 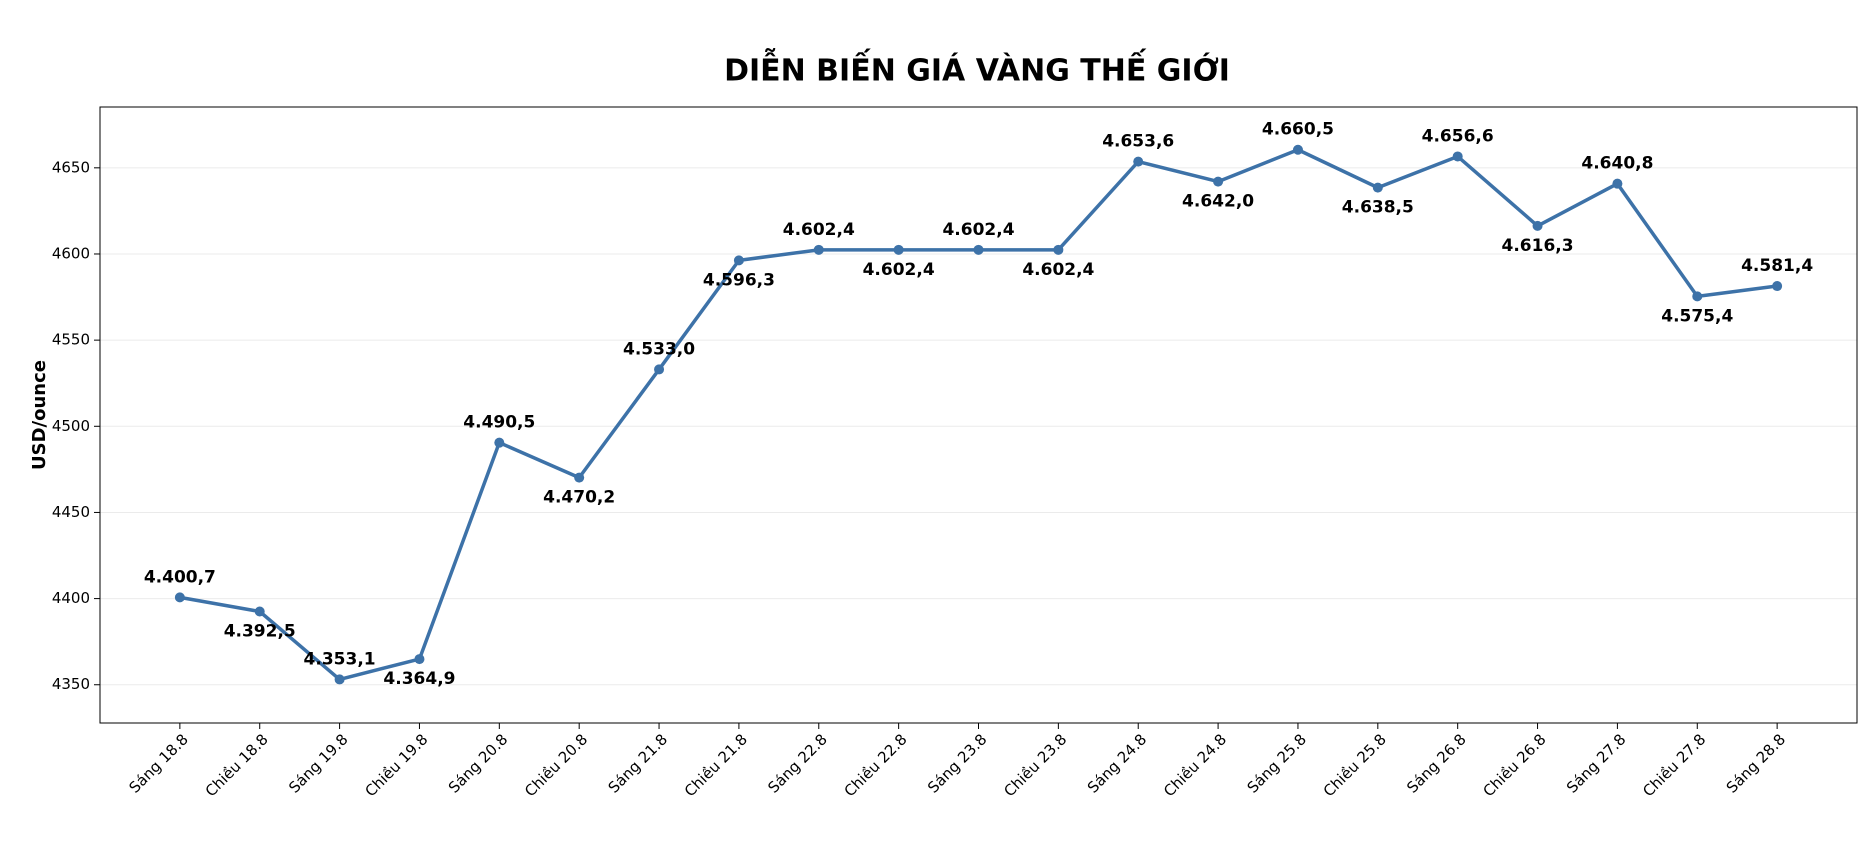 What do you see at coordinates (1035, 765) in the screenshot?
I see `x-tick-label: Chiều 23.8` at bounding box center [1035, 765].